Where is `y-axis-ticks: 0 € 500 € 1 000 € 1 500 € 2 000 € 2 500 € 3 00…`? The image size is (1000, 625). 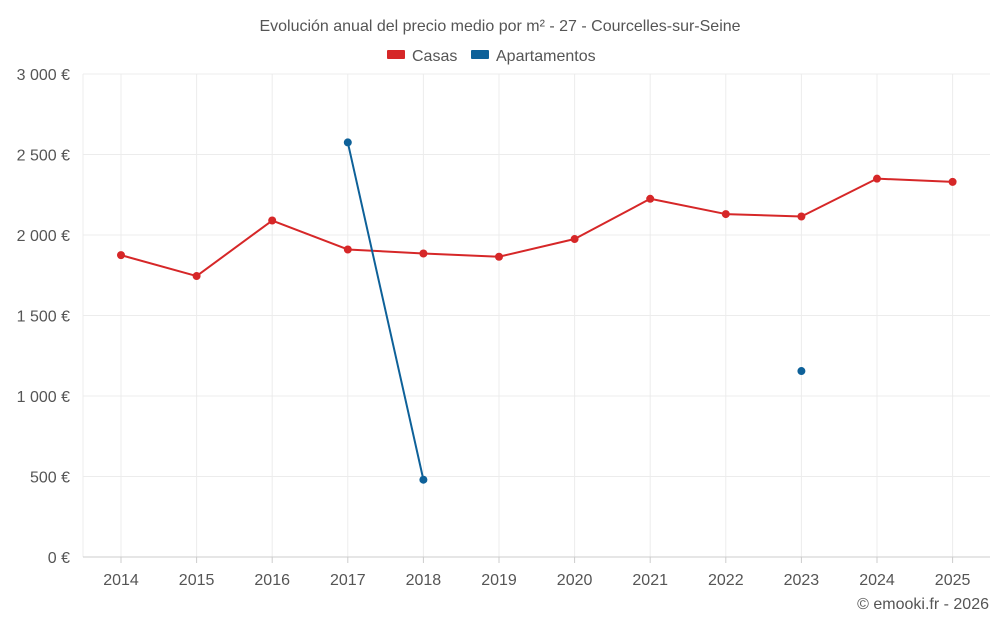 y-axis-ticks: 0 € 500 € 1 000 € 1 500 € 2 000 € 2 500 € 3 00… is located at coordinates (43, 317).